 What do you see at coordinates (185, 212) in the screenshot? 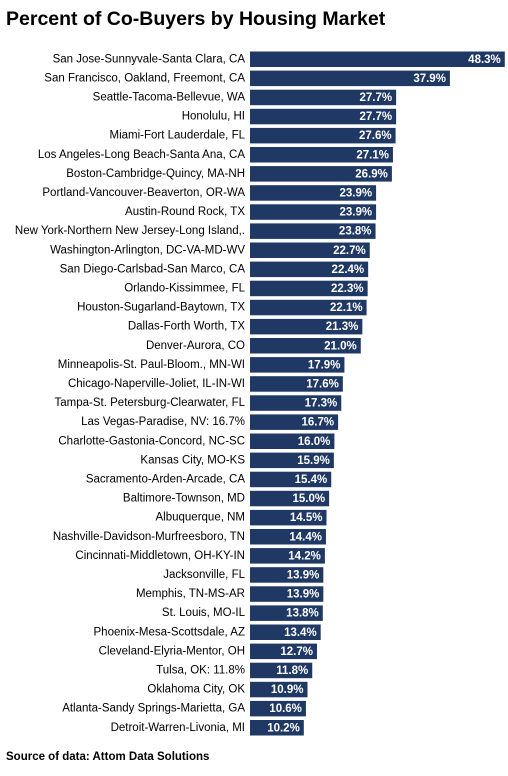
I see `category-label: Austin-Round Rock, TX` at bounding box center [185, 212].